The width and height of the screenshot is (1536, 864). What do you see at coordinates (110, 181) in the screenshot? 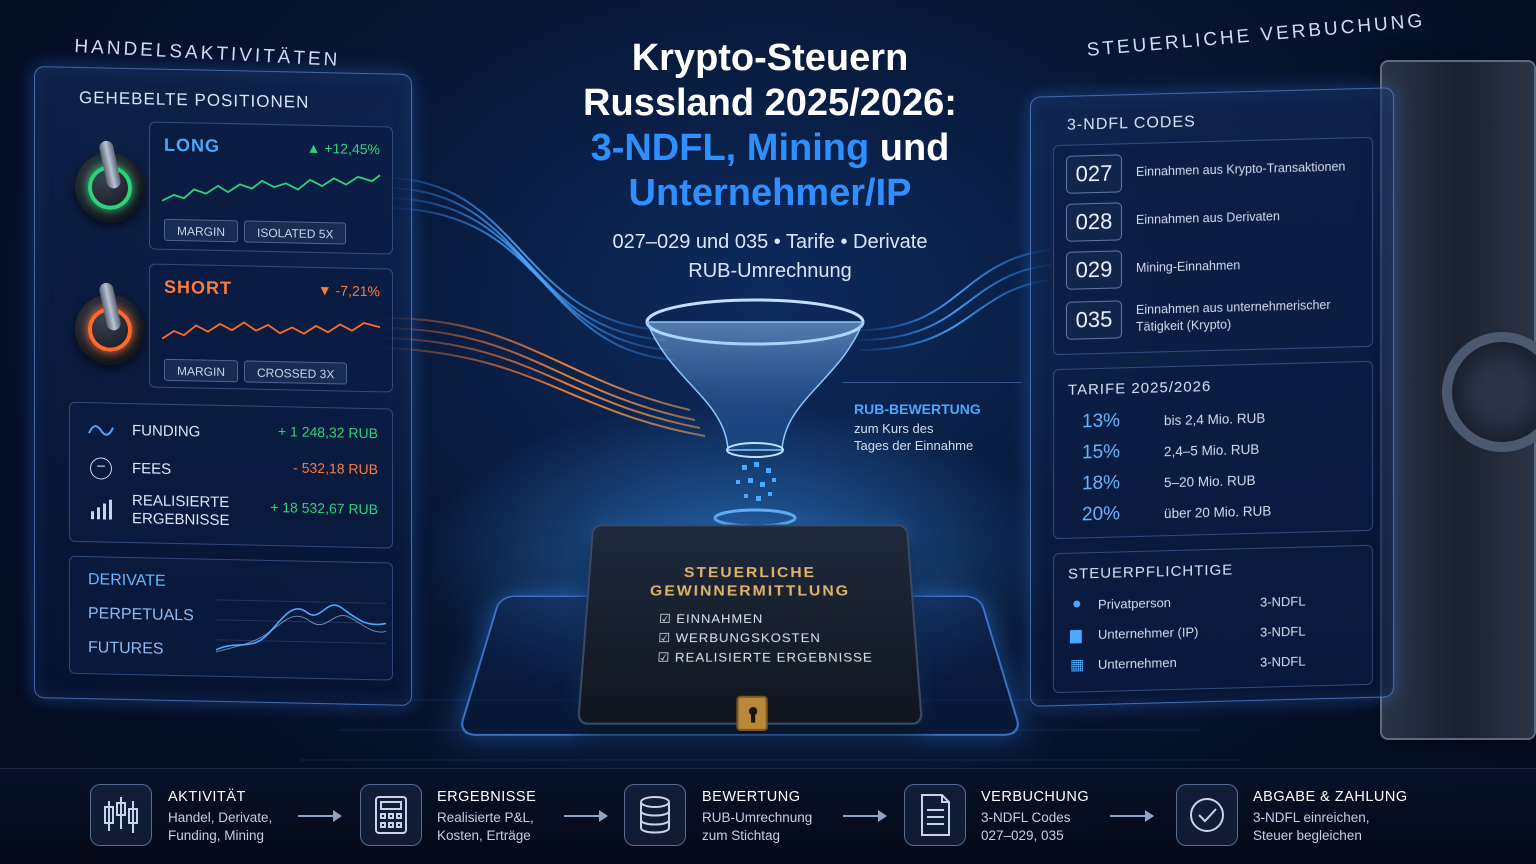
I see `long-knob` at bounding box center [110, 181].